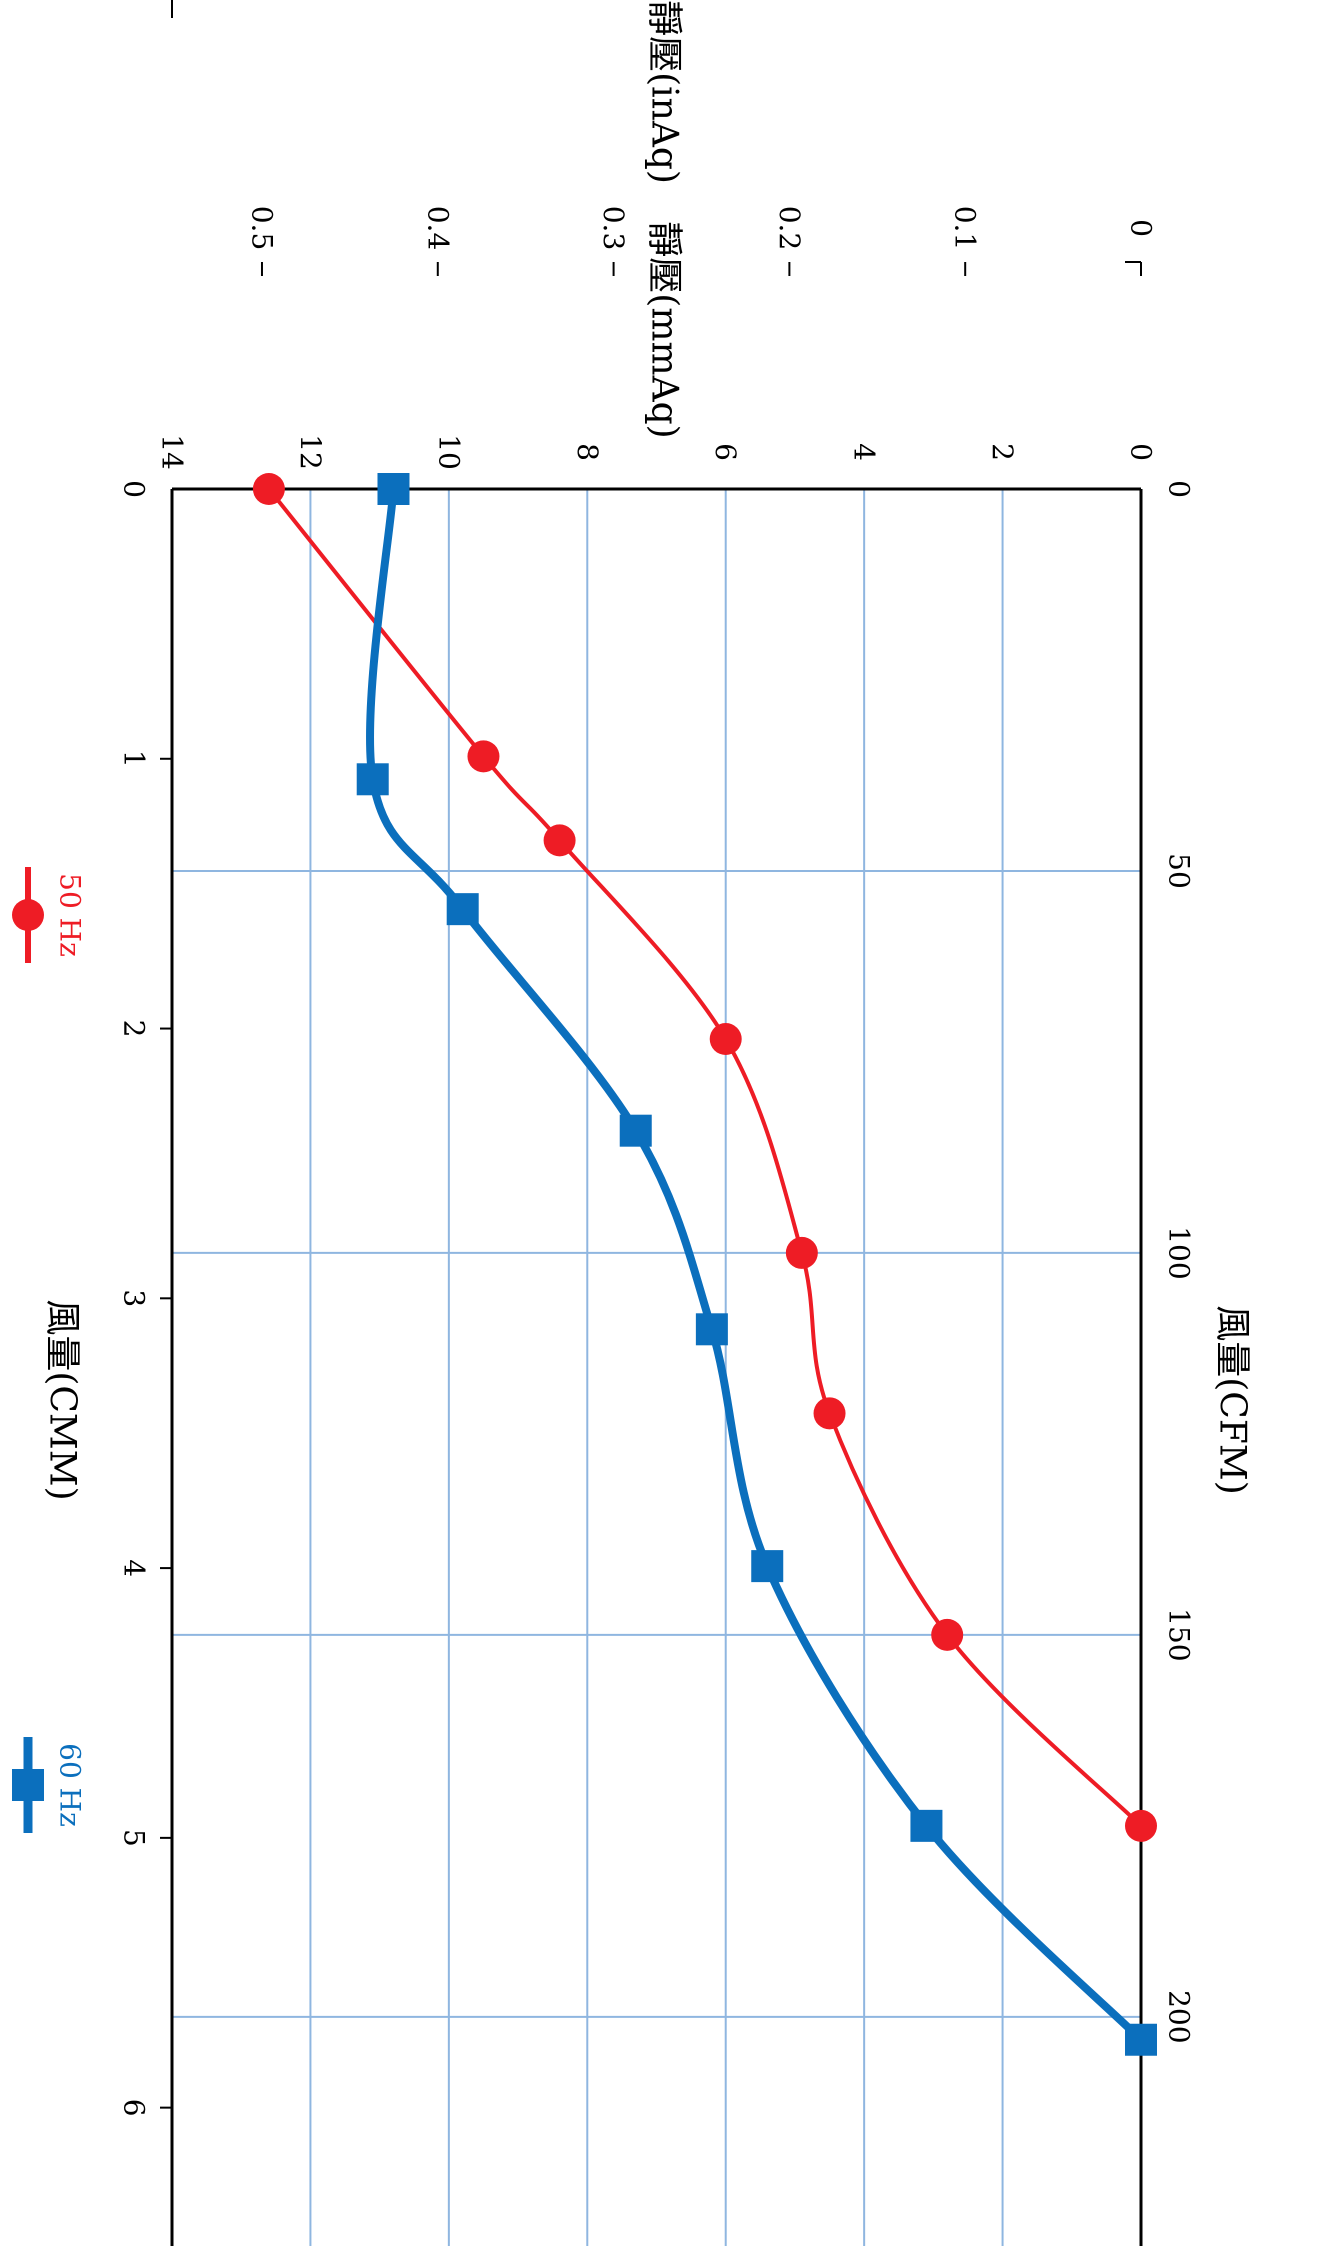 This screenshot has height=2246, width=1319. I want to click on inaq-tick-label-0.1: 0.1, so click(965, 228).